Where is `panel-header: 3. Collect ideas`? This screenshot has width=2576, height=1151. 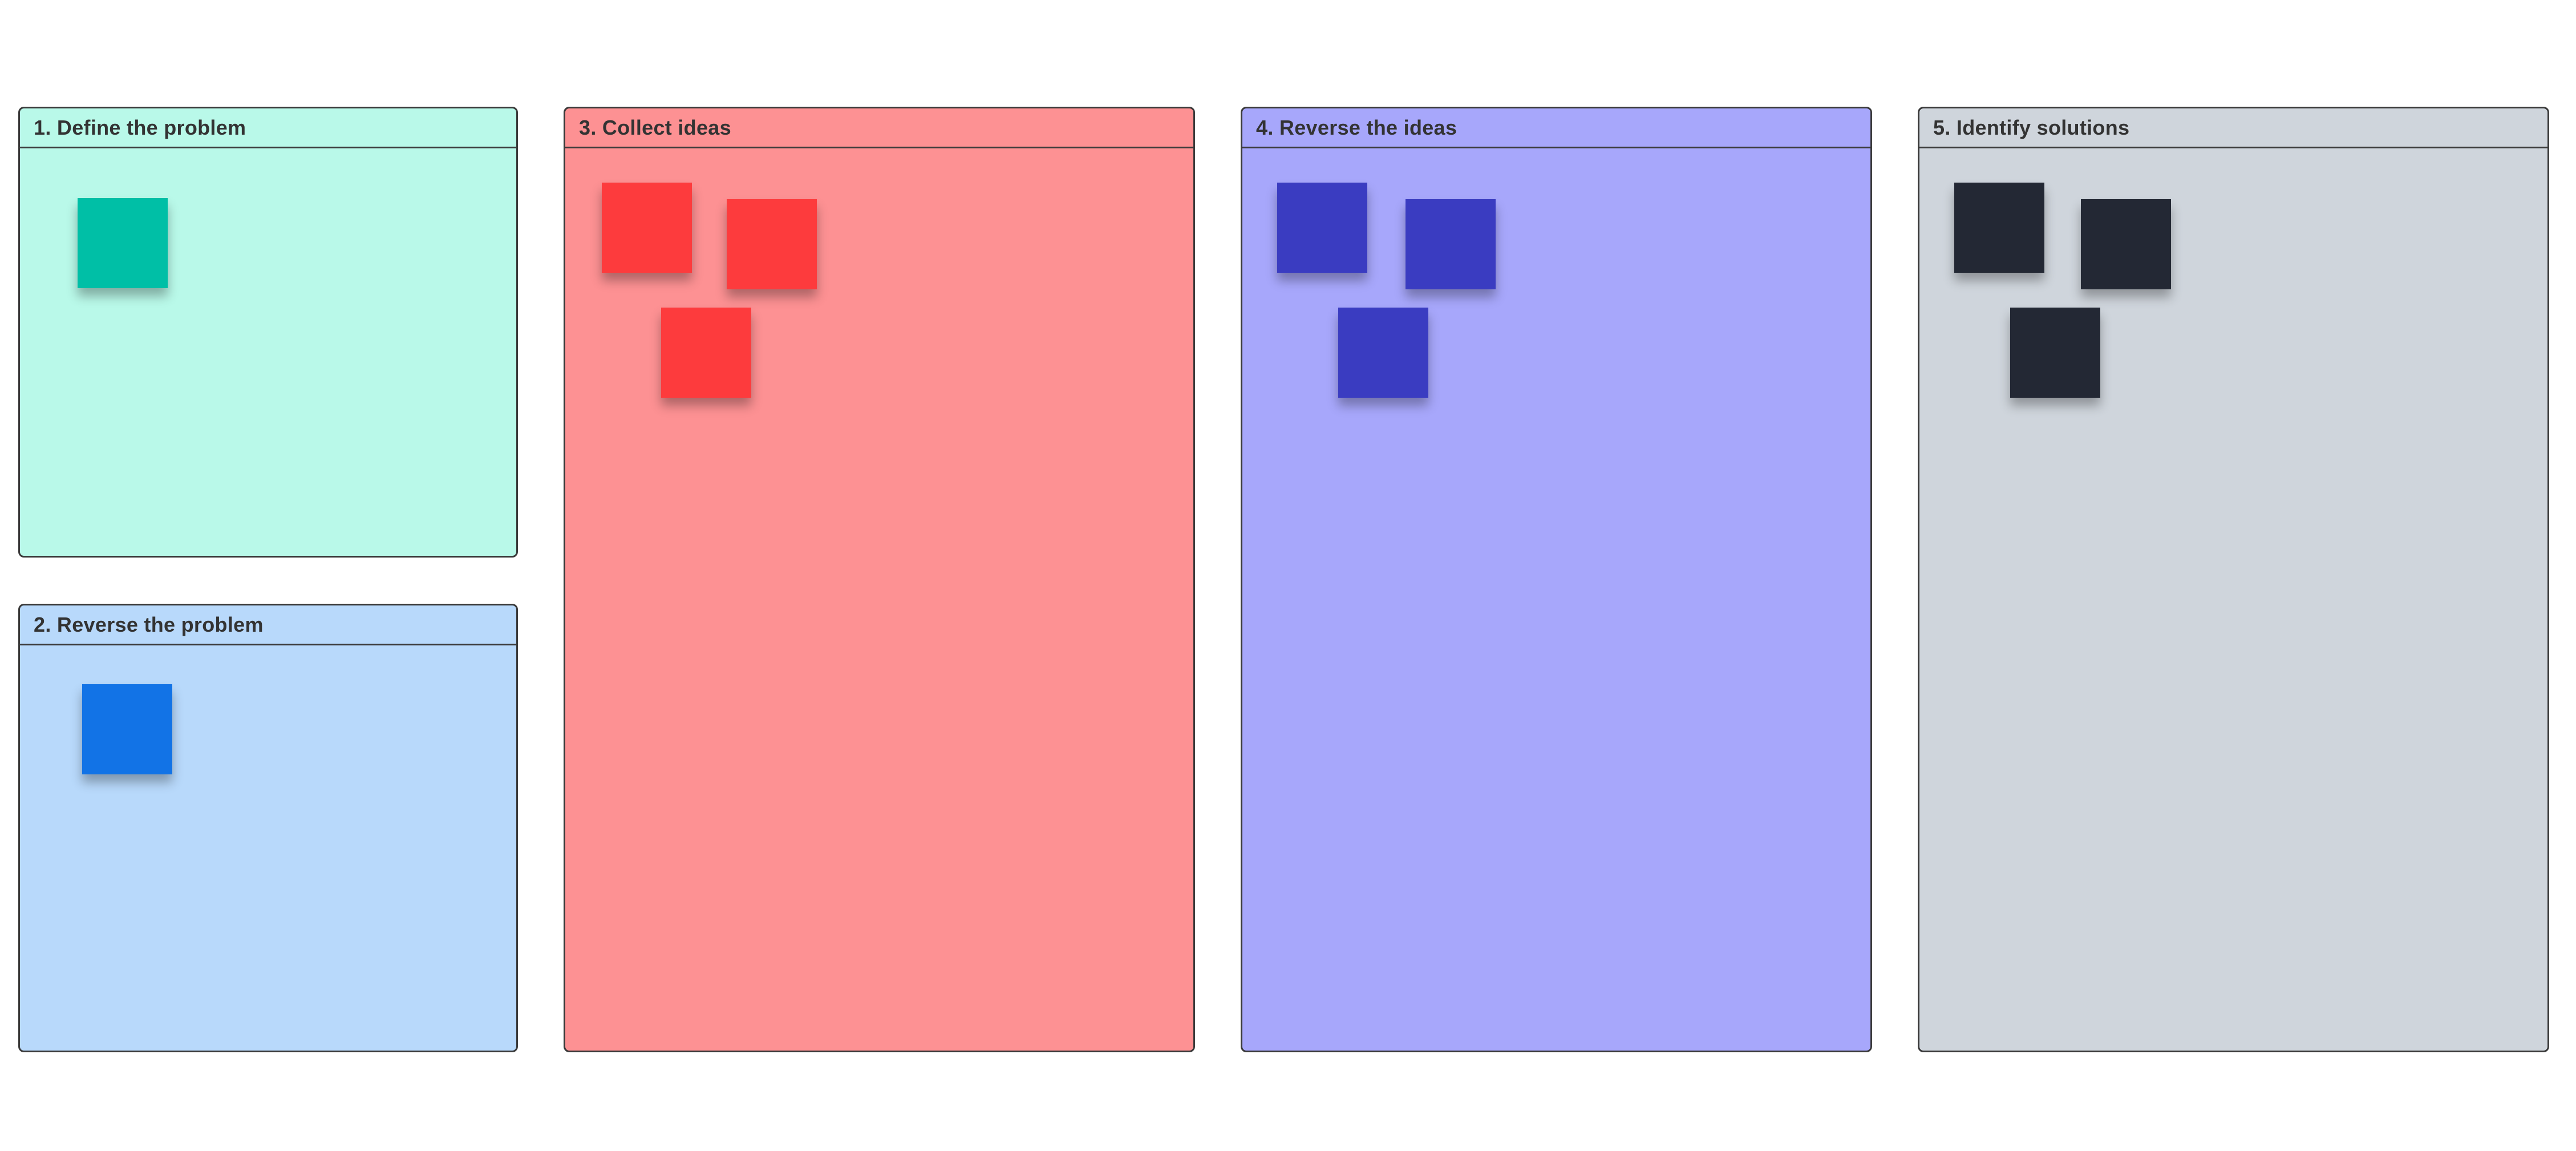
panel-header: 3. Collect ideas is located at coordinates (879, 128).